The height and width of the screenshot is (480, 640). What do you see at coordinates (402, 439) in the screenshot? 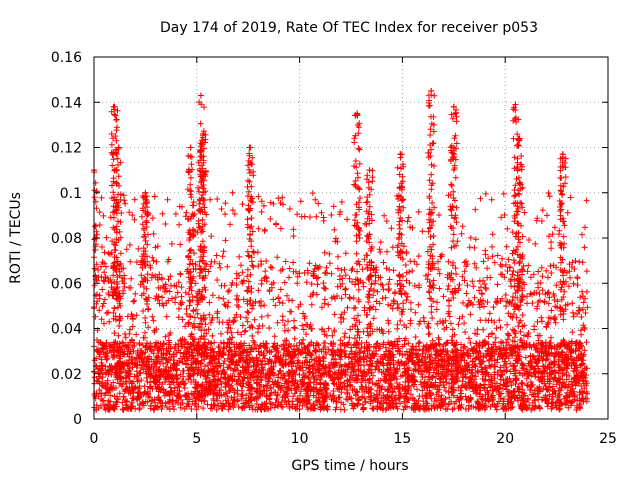
I see `x-tick-label: 15` at bounding box center [402, 439].